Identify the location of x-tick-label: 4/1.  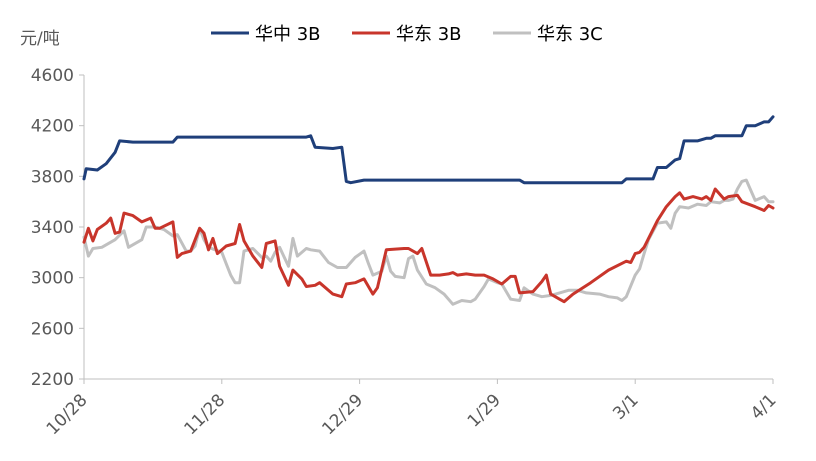
(763, 406).